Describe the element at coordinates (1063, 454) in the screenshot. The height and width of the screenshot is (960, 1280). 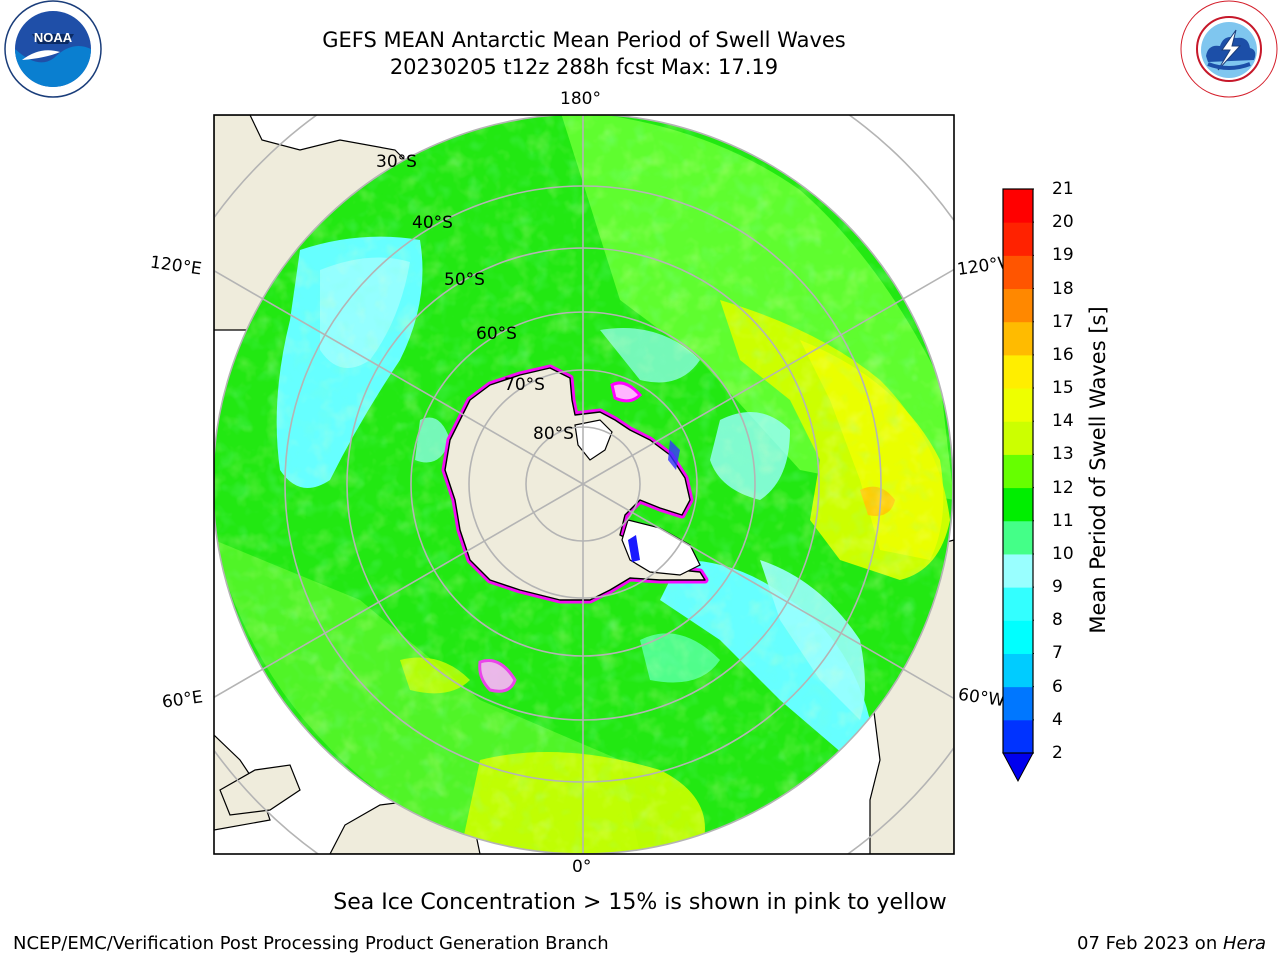
I see `colorbar-tick-label: 13` at that location.